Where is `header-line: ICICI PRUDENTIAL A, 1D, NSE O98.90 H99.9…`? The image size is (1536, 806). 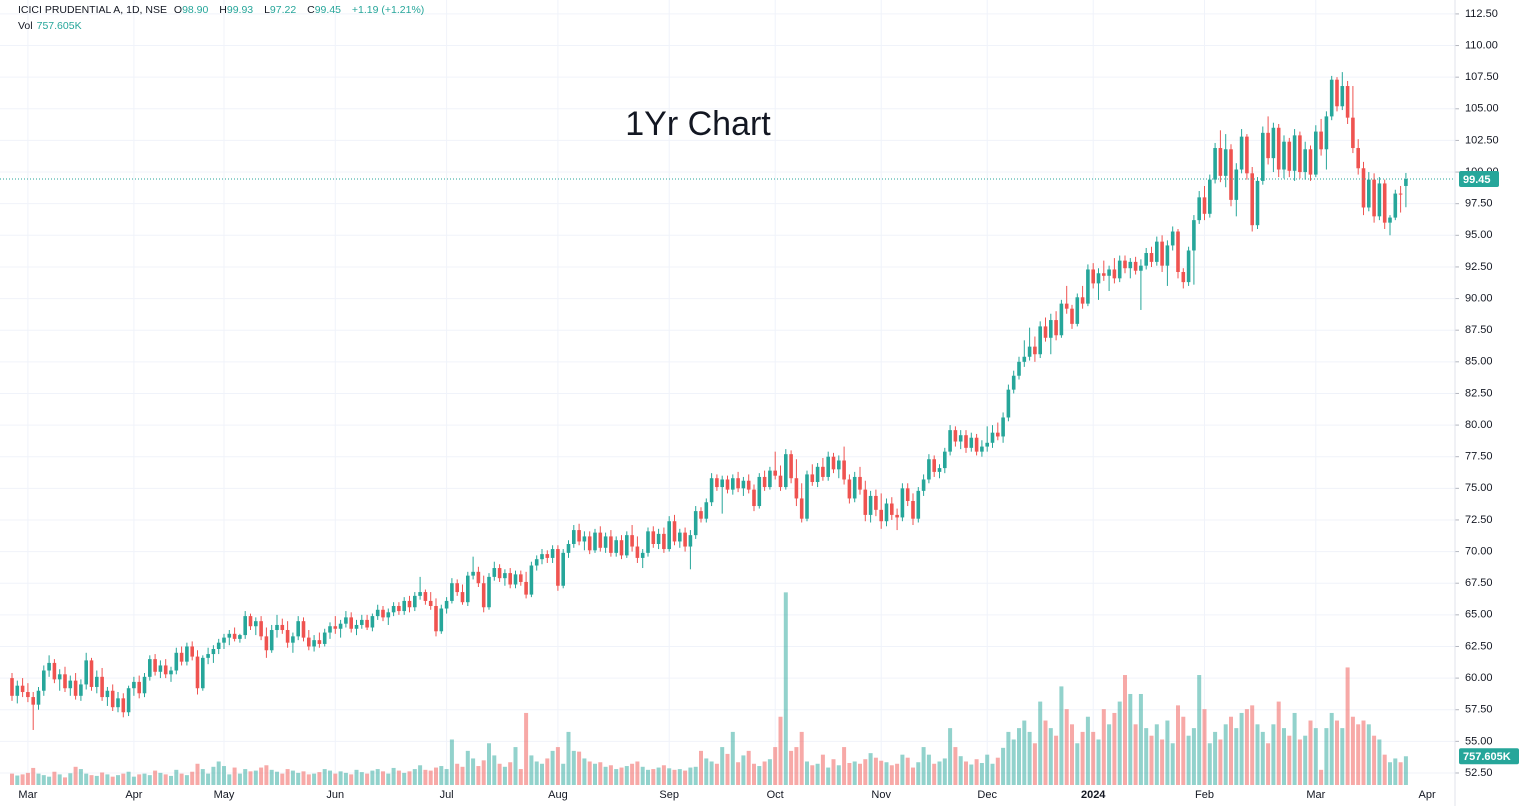
header-line: ICICI PRUDENTIAL A, 1D, NSE O98.90 H99.9… is located at coordinates (223, 10).